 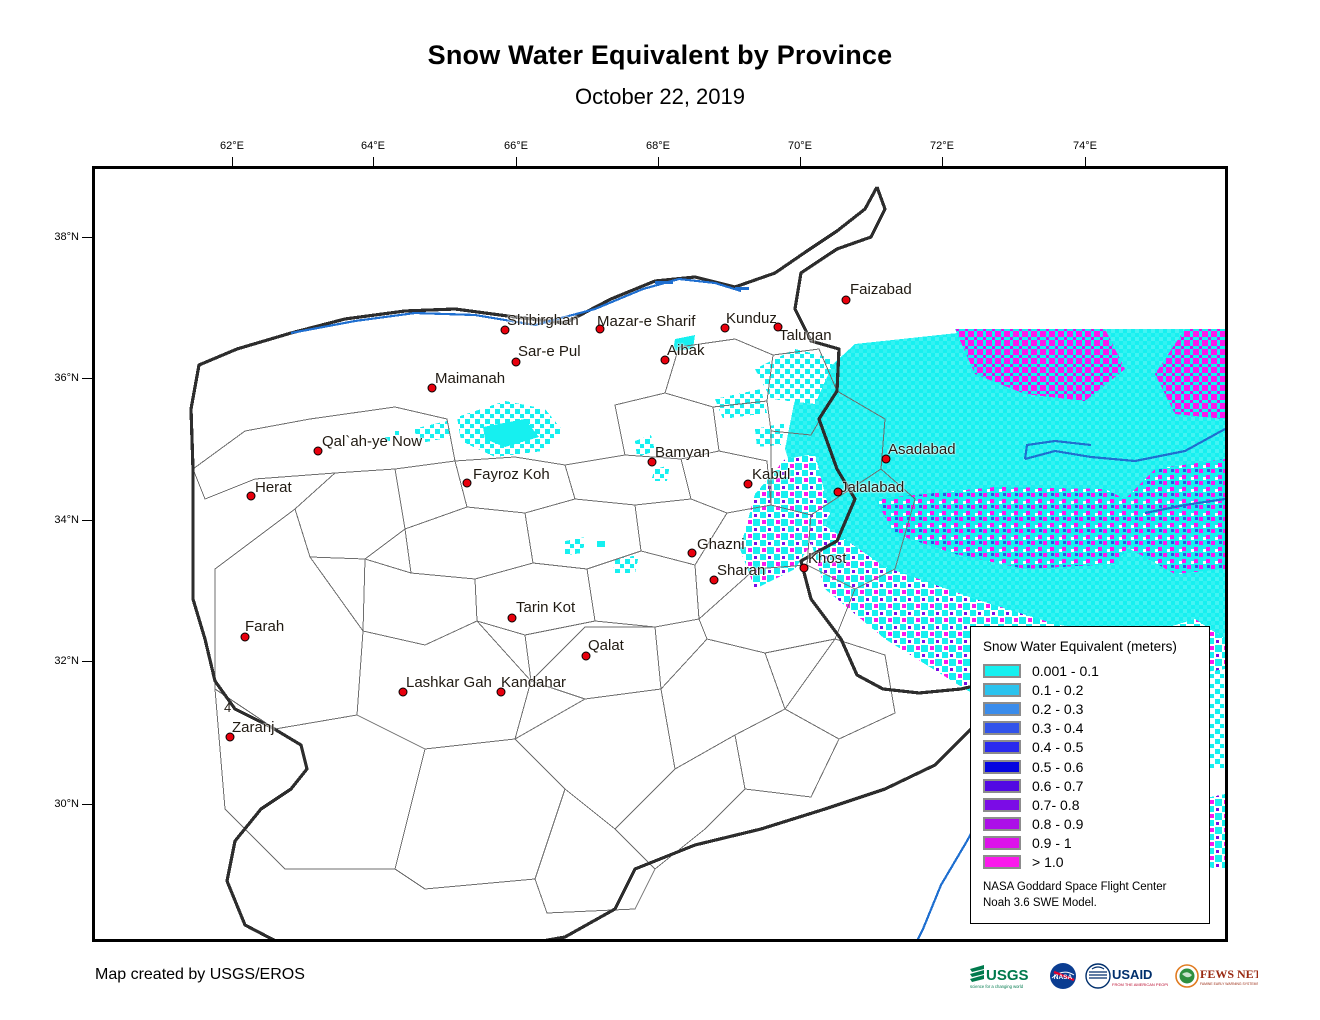 What do you see at coordinates (245, 637) in the screenshot?
I see `city-marker-farah` at bounding box center [245, 637].